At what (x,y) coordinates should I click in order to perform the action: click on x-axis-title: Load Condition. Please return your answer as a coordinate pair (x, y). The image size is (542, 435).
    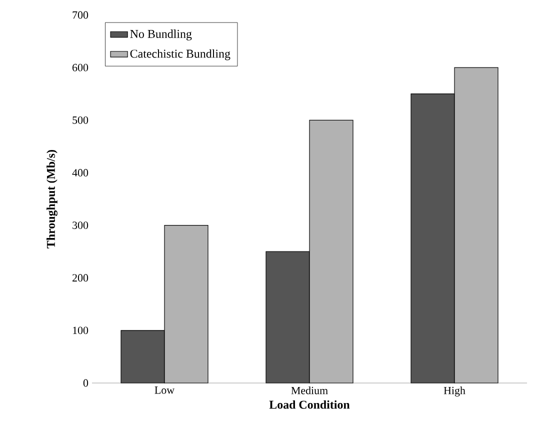
    Looking at the image, I should click on (309, 404).